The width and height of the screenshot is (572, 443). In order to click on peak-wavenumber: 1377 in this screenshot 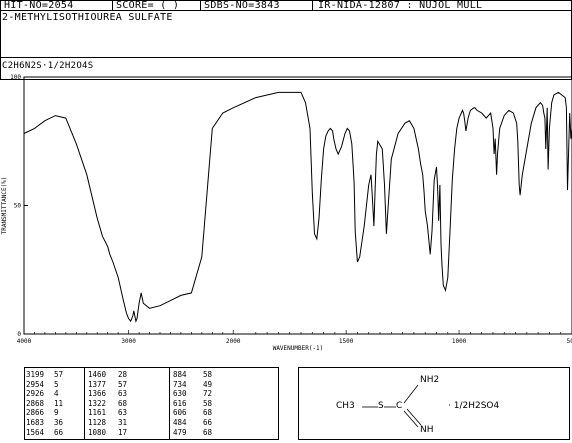, I will do `click(97, 384)`.